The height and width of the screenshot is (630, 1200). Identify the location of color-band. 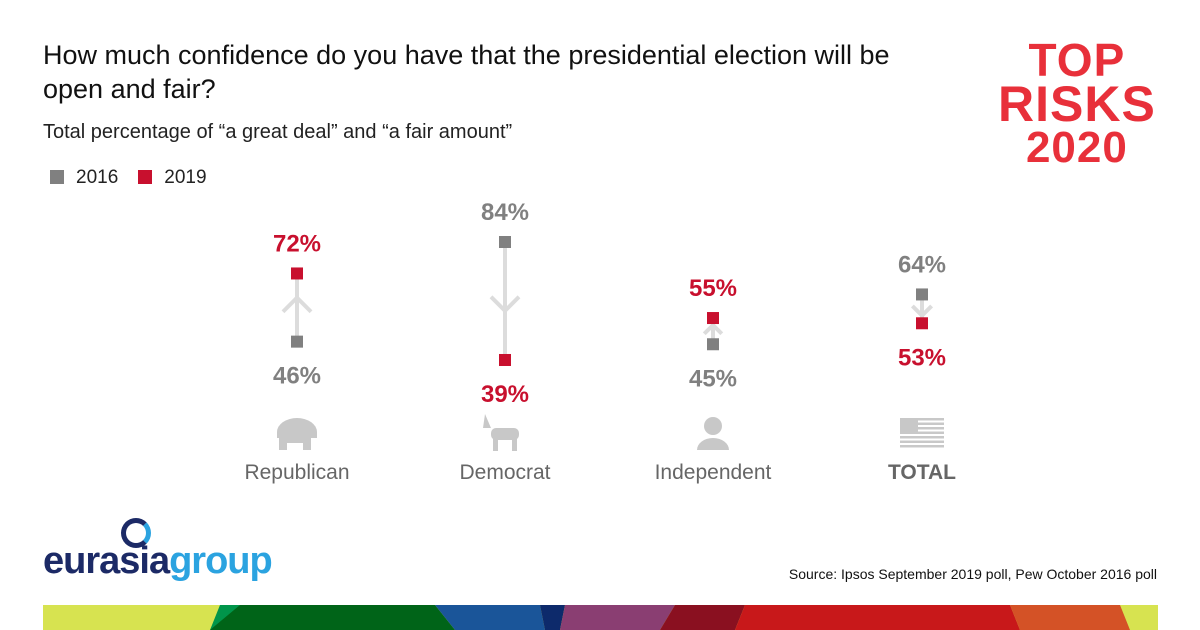
(600, 617).